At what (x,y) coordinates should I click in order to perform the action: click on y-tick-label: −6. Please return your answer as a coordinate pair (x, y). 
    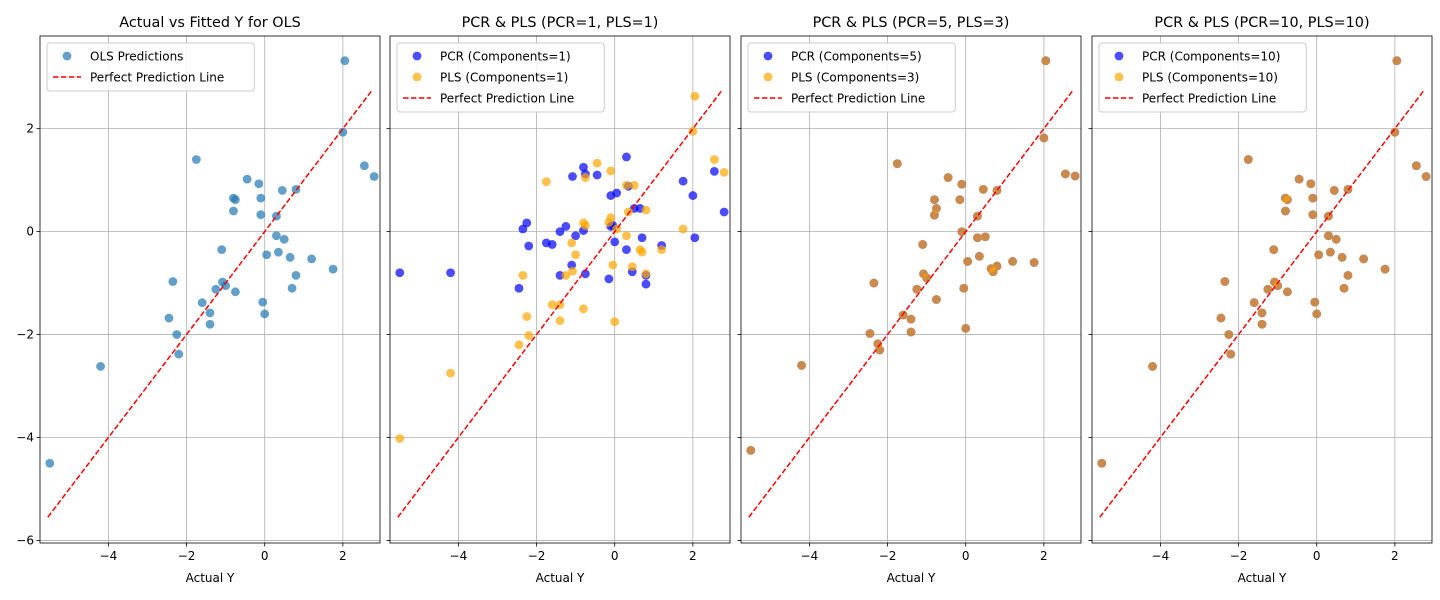
    Looking at the image, I should click on (25, 540).